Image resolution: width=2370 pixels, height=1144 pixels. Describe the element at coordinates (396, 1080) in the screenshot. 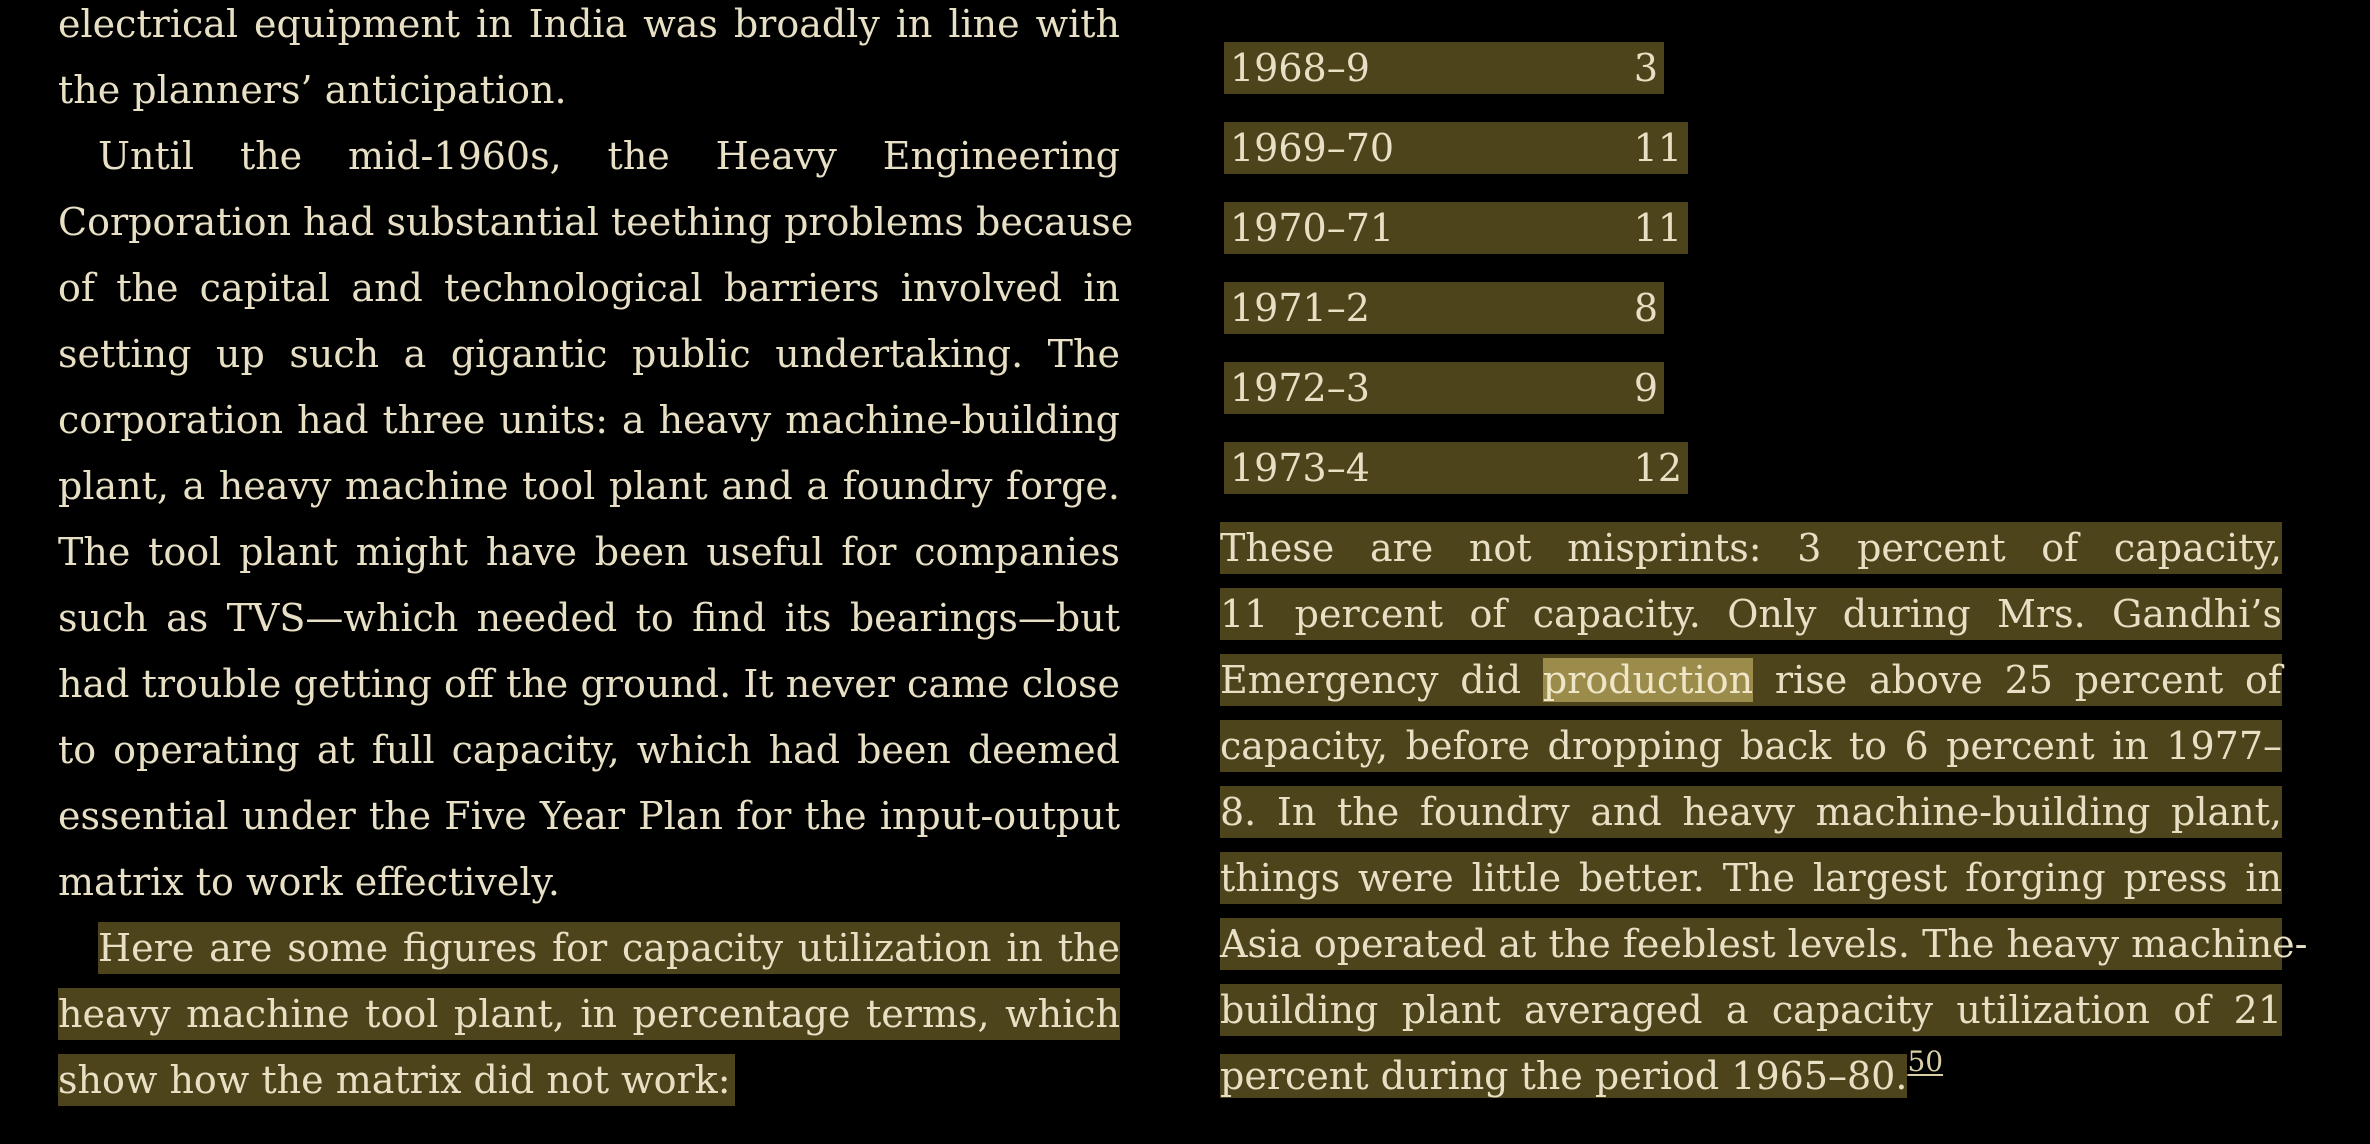

I see `highlighted-line: show how the matrix did not work:` at that location.